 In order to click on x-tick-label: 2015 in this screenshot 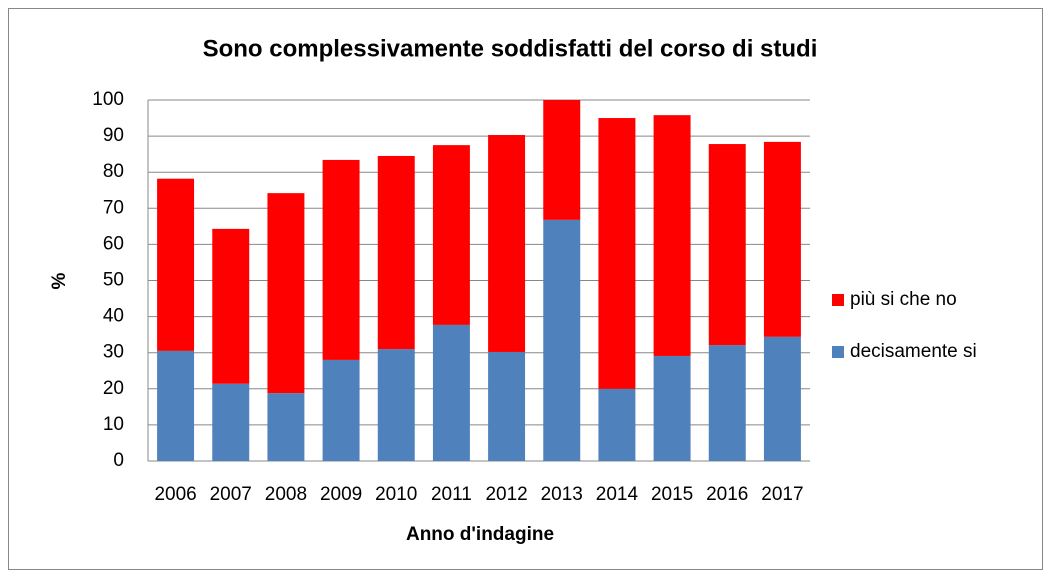, I will do `click(672, 494)`.